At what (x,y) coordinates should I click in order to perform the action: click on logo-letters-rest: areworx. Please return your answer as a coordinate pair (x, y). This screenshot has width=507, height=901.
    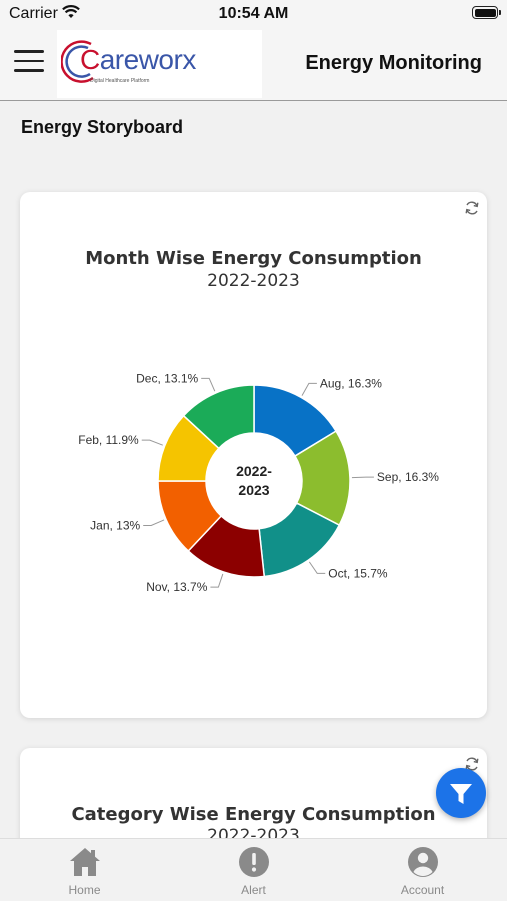
    Looking at the image, I should click on (148, 59).